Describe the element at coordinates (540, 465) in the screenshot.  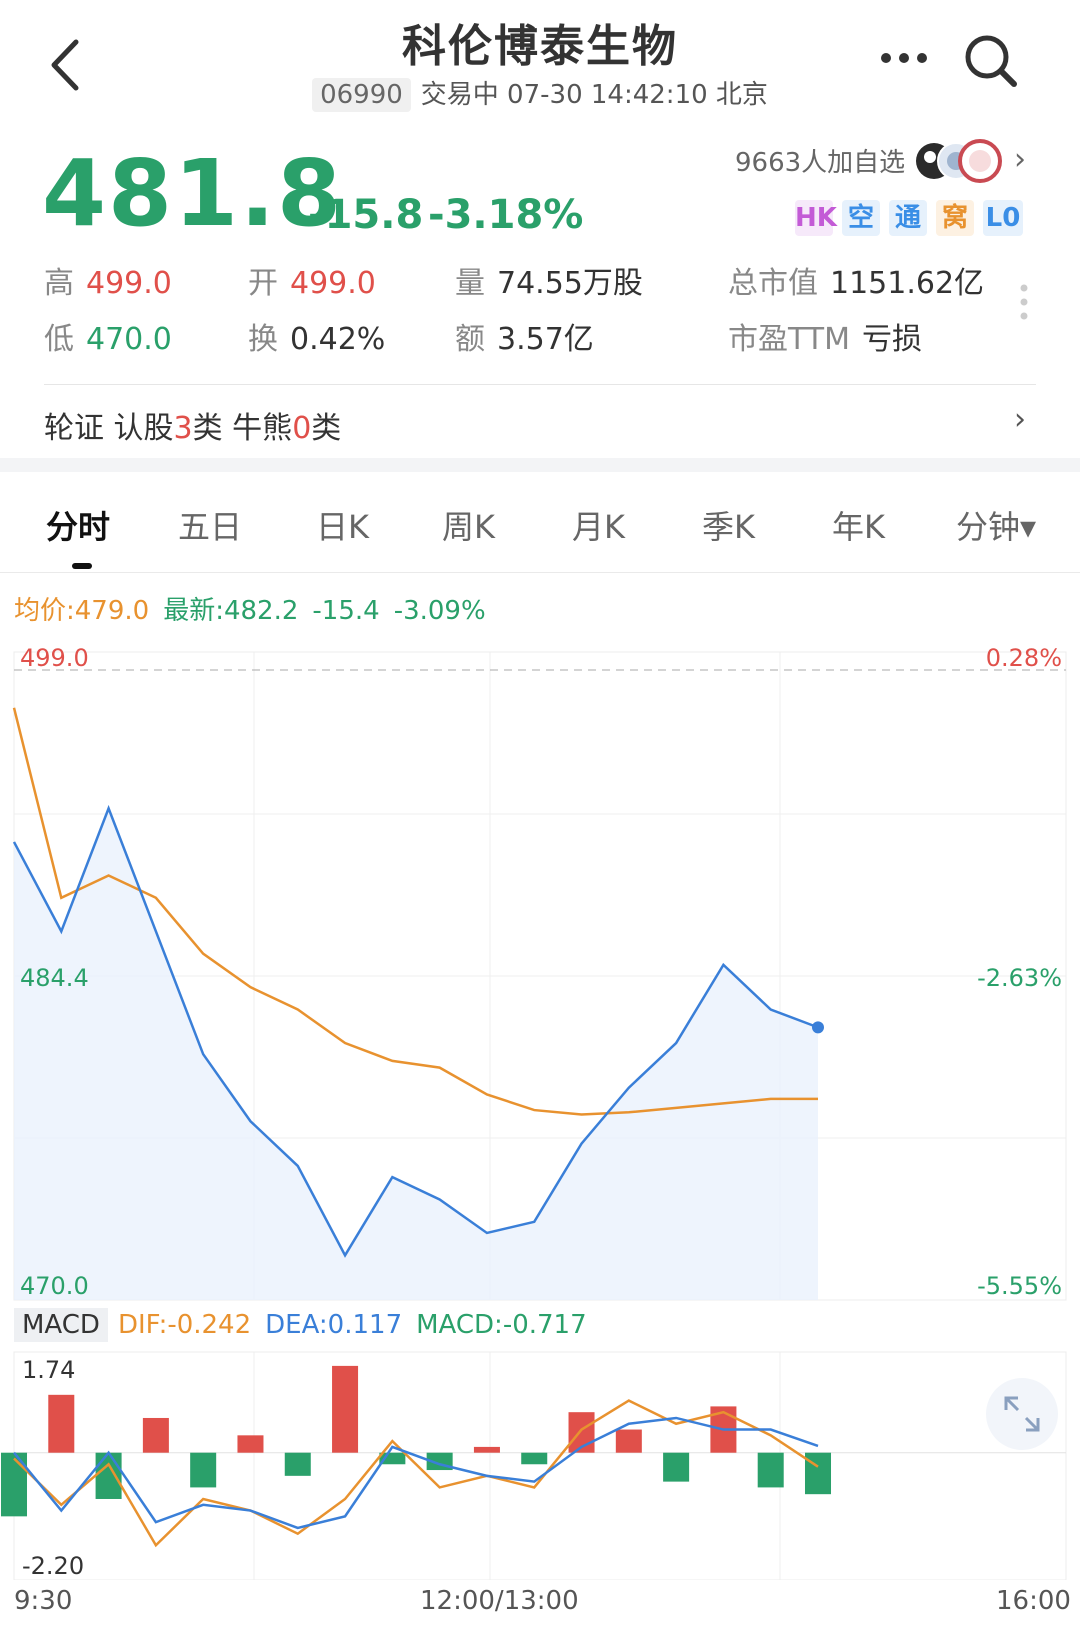
I see `section-gap` at that location.